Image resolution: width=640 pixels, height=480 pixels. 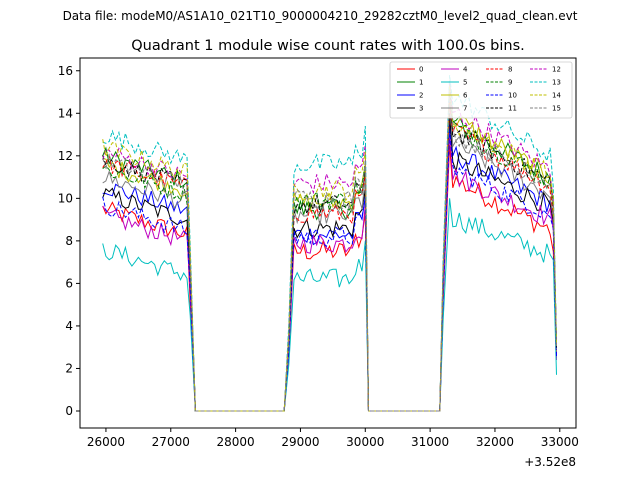 What do you see at coordinates (510, 70) in the screenshot?
I see `legend-label-8: 8` at bounding box center [510, 70].